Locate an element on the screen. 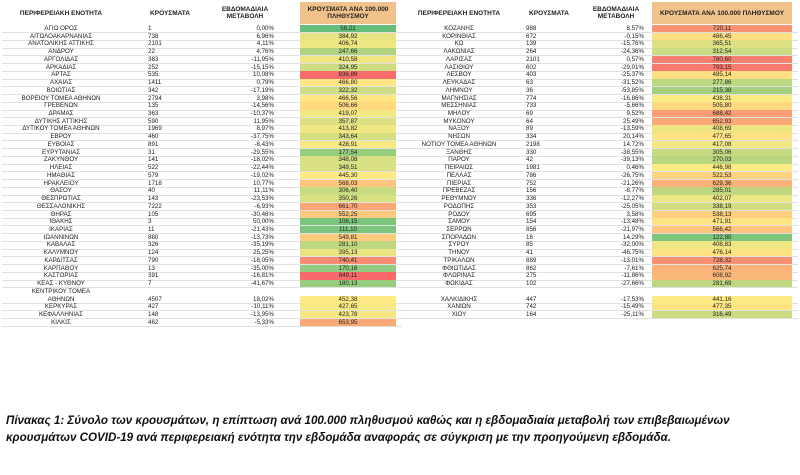 The height and width of the screenshot is (475, 800). cases-cell: 148 is located at coordinates (153, 314).